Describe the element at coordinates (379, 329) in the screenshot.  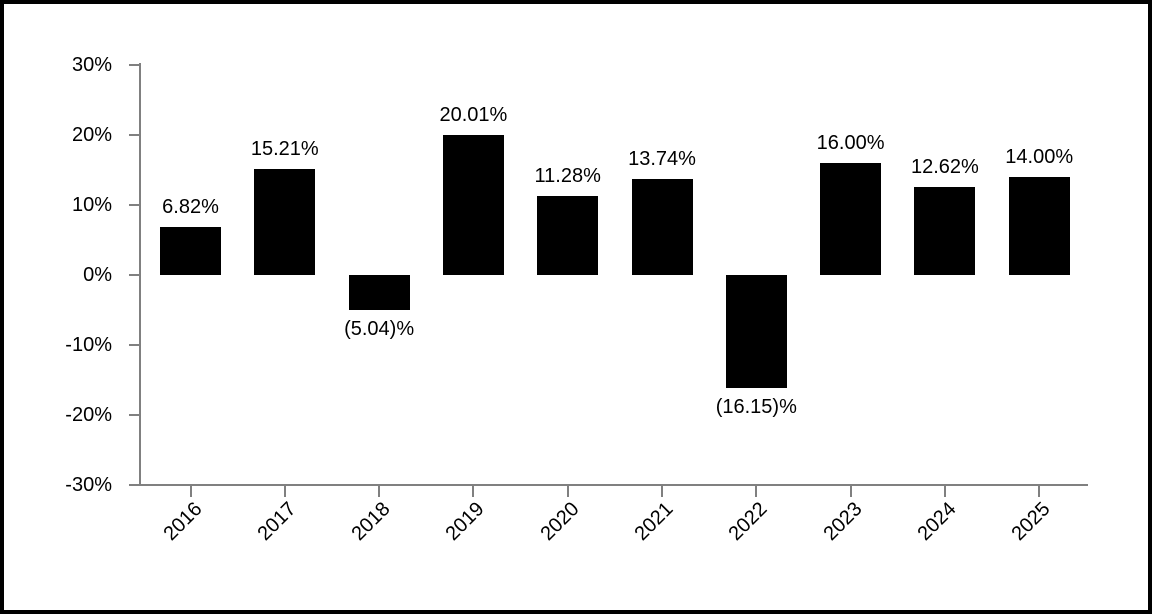
I see `bar-value-label: (5.04)%` at that location.